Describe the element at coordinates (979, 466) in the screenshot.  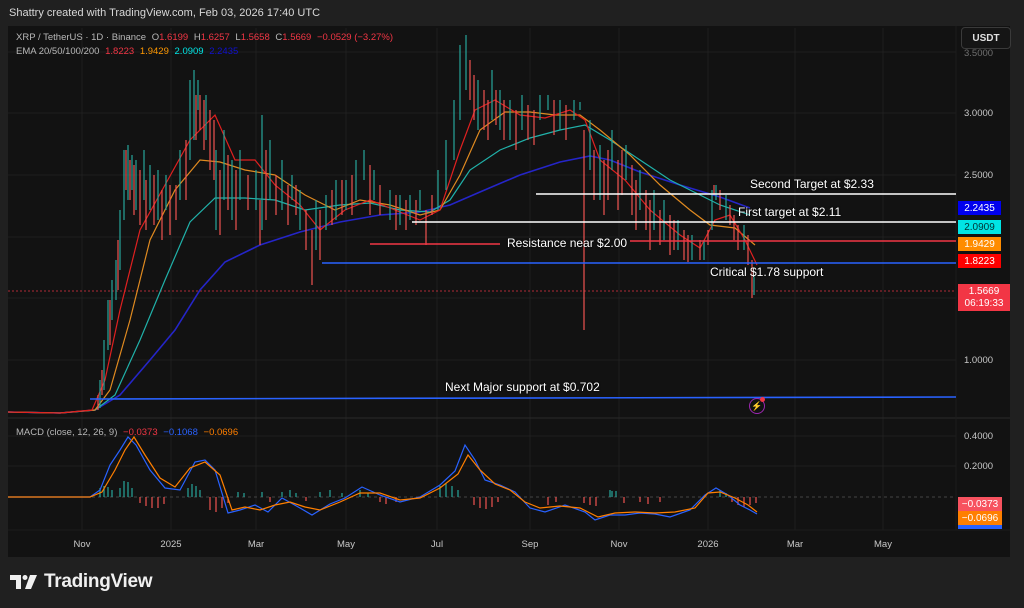
I see `macd-axis-label: 0.2000` at that location.